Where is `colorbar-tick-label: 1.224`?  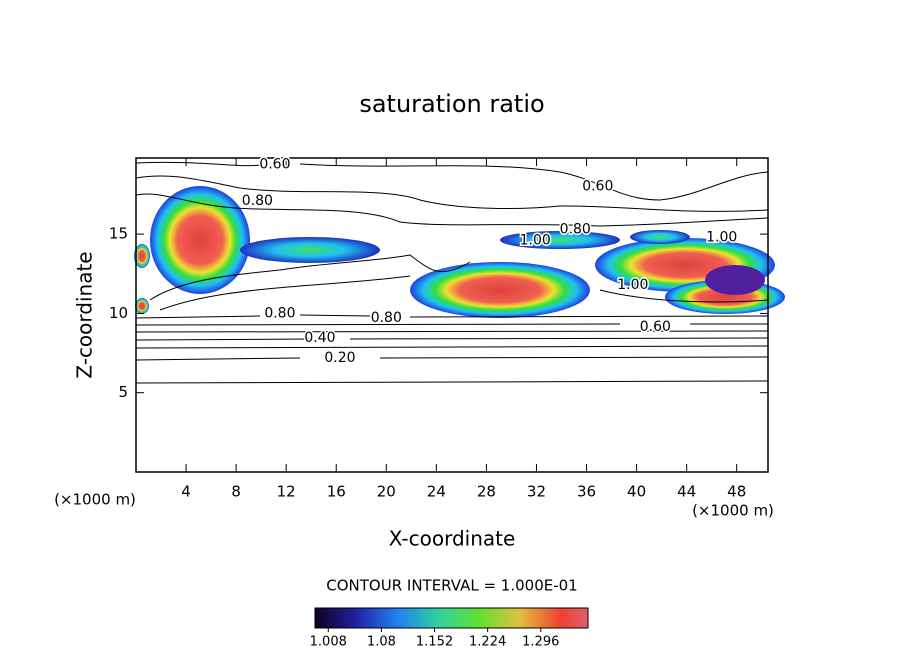
colorbar-tick-label: 1.224 is located at coordinates (487, 642).